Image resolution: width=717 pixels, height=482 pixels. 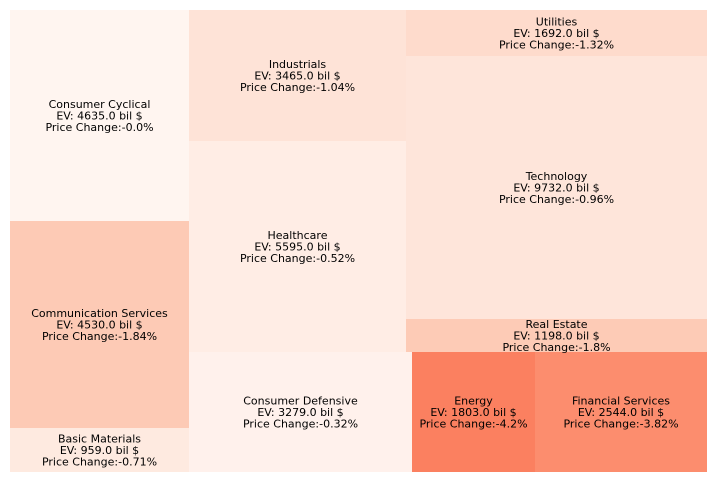 I want to click on tile-label-energy-3: Price Change:-4.2%, so click(x=473, y=424).